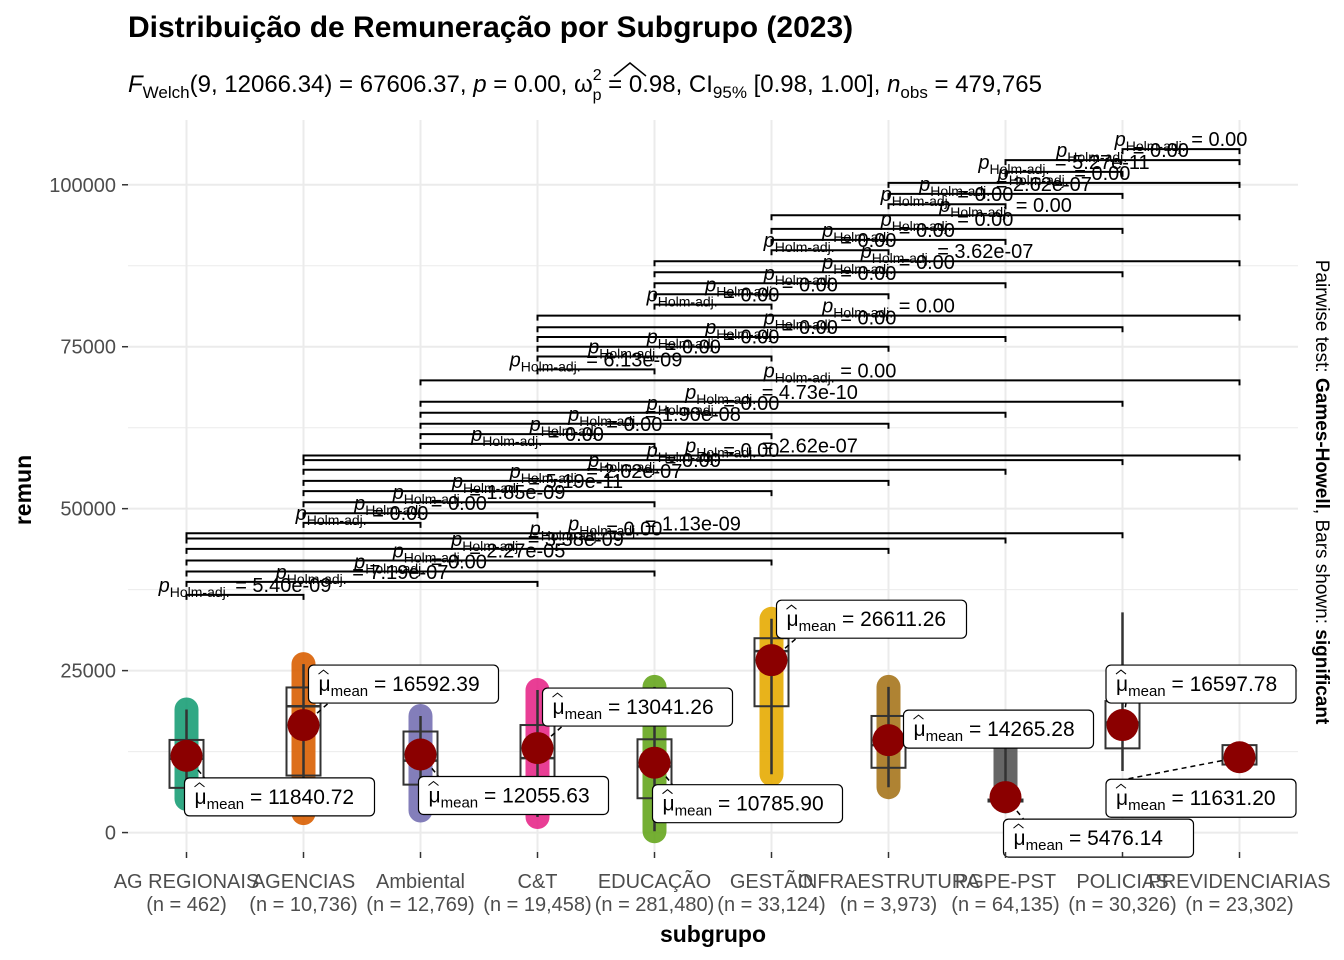 The height and width of the screenshot is (960, 1344). What do you see at coordinates (1122, 905) in the screenshot?
I see `x-tick-count: (n = 30,326)` at bounding box center [1122, 905].